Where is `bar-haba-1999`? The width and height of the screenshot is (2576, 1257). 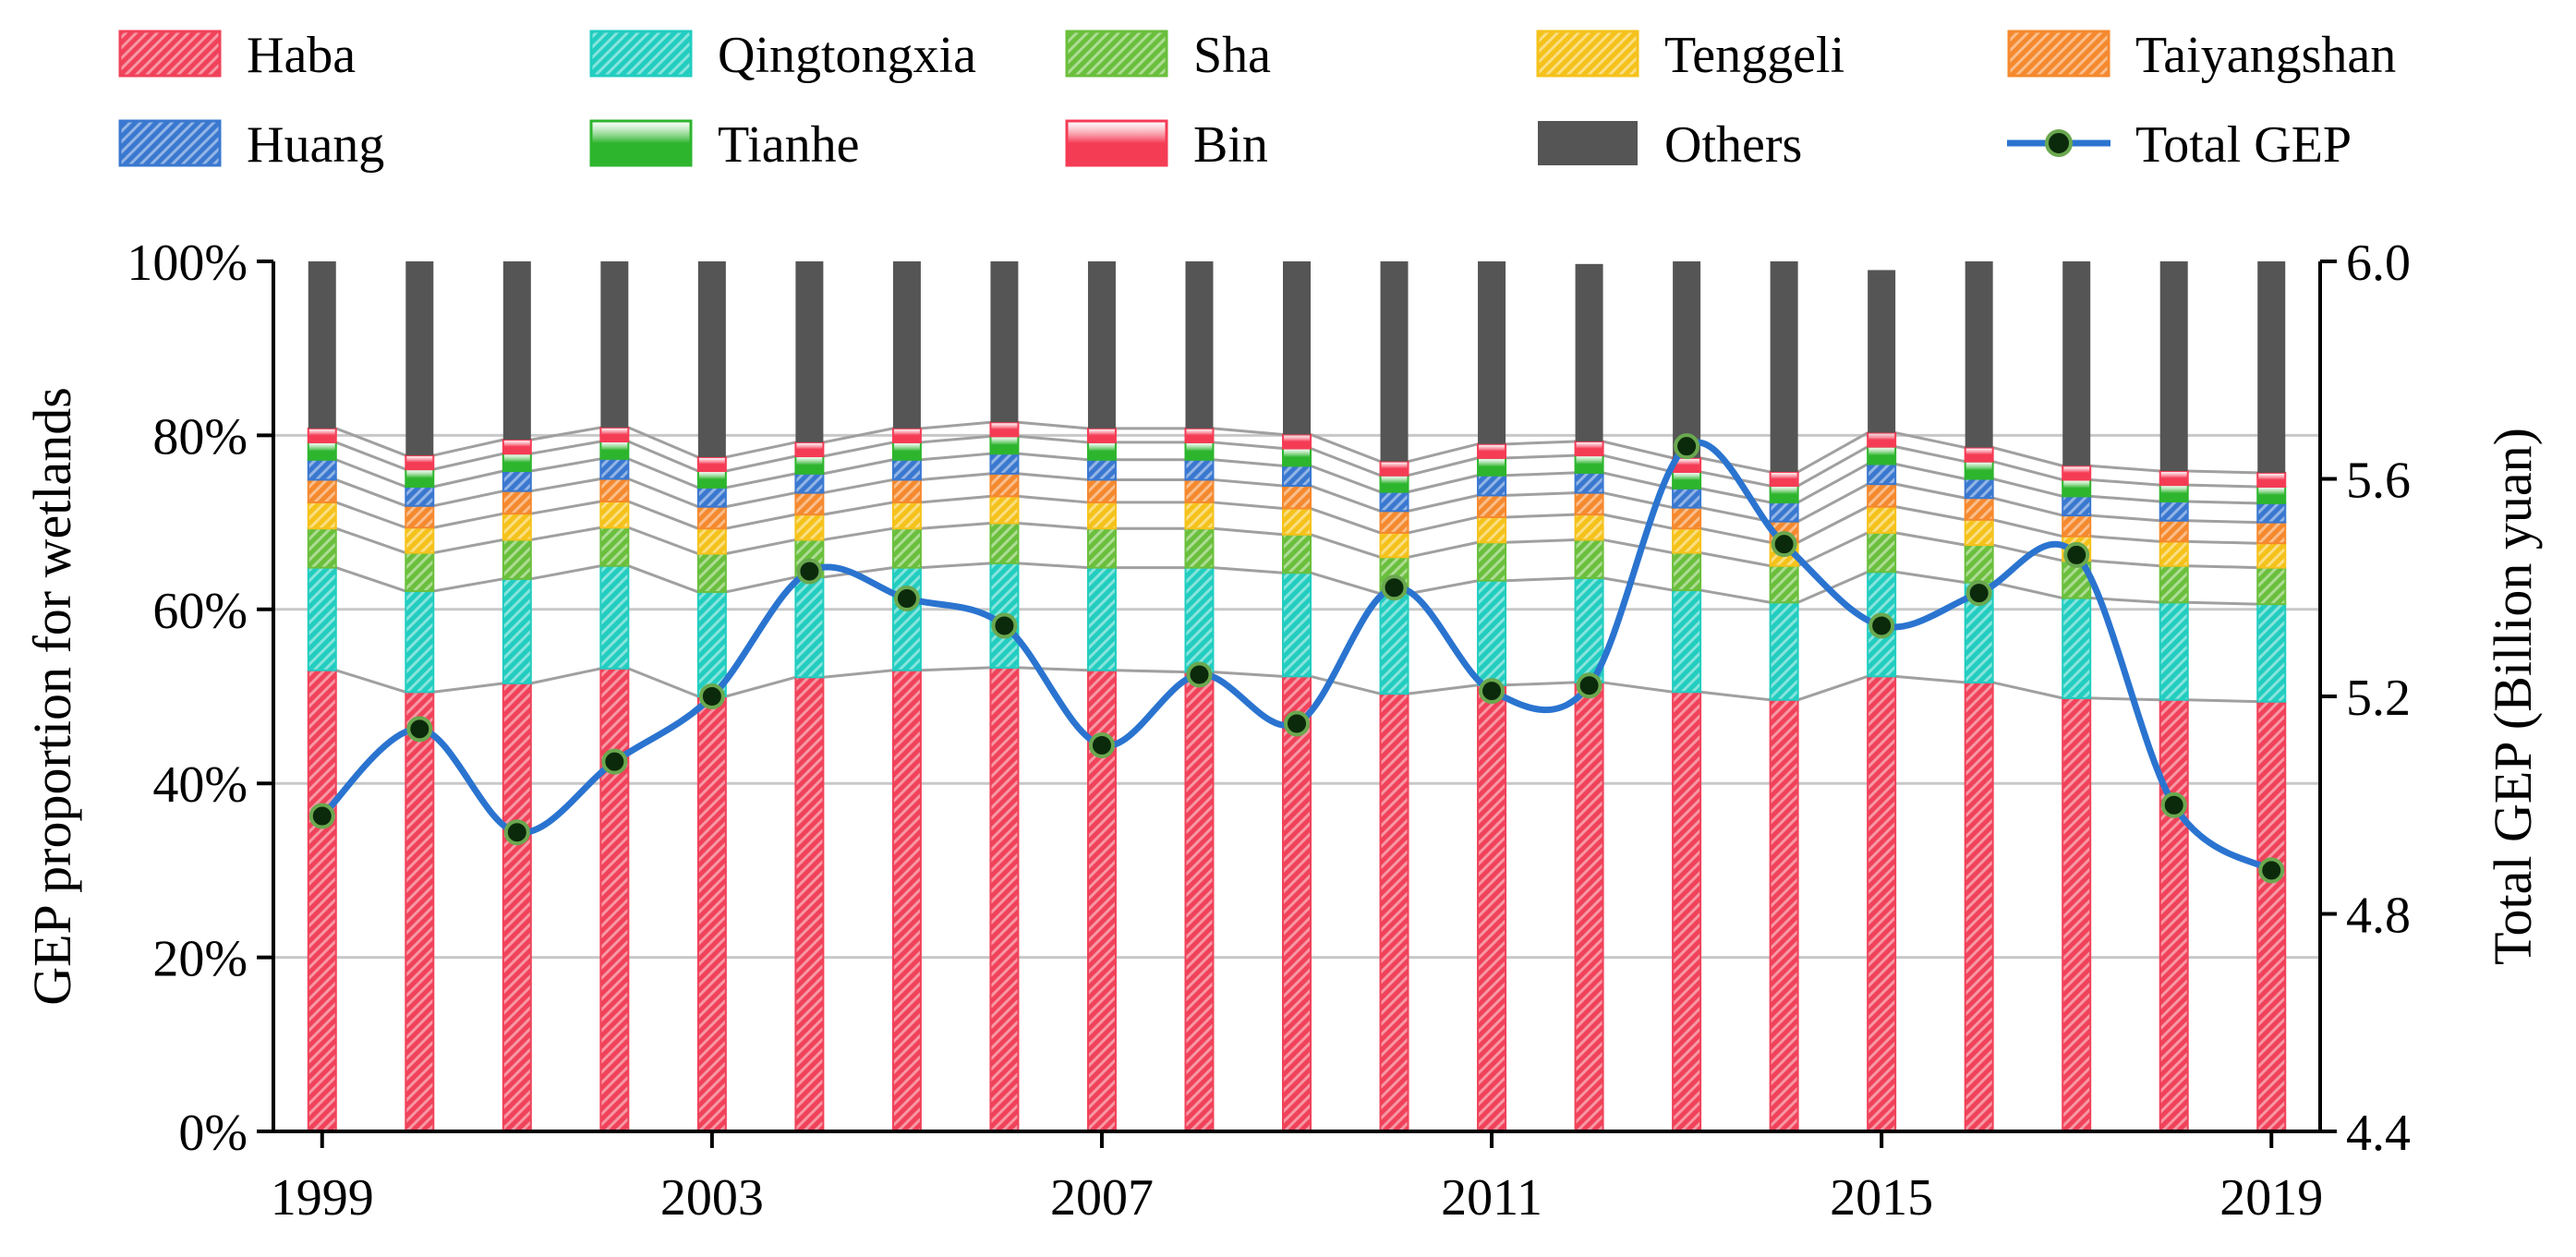 bar-haba-1999 is located at coordinates (322, 900).